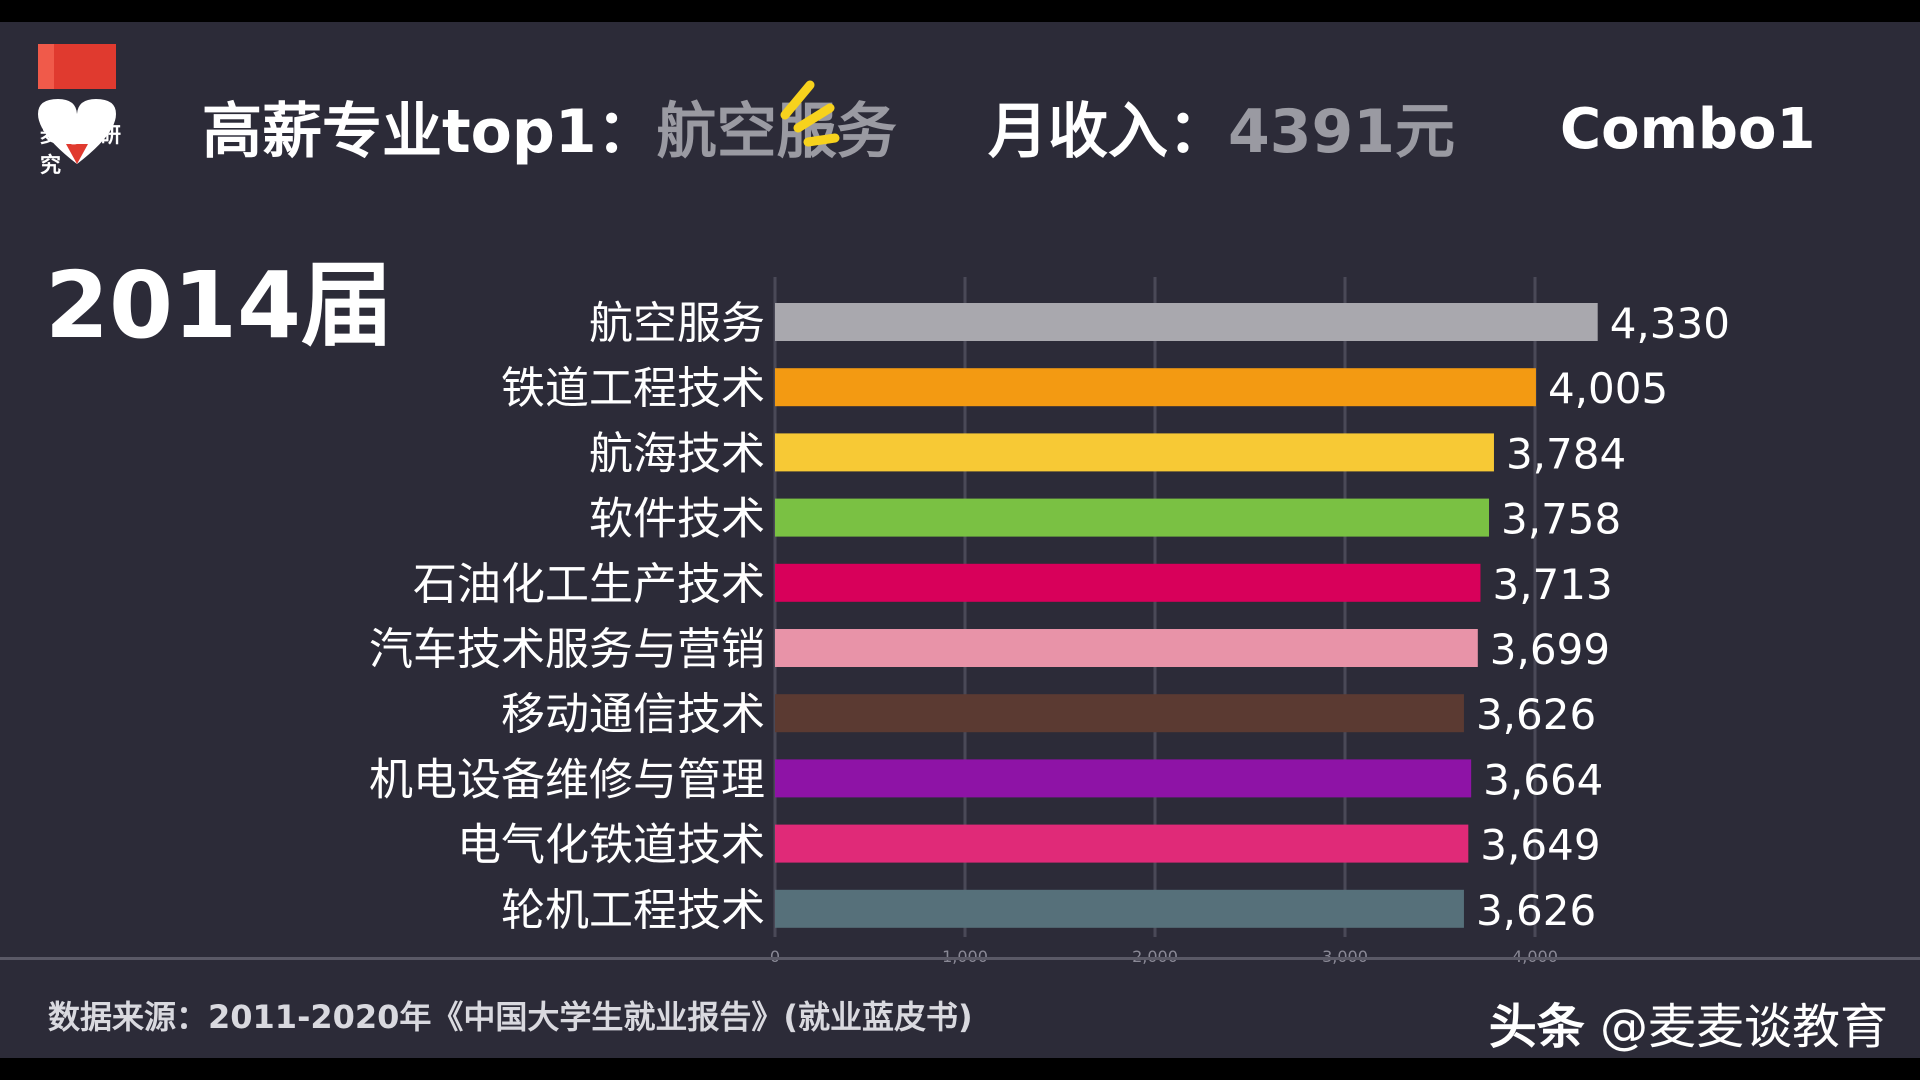  What do you see at coordinates (1561, 519) in the screenshot?
I see `value-label: 3,758` at bounding box center [1561, 519].